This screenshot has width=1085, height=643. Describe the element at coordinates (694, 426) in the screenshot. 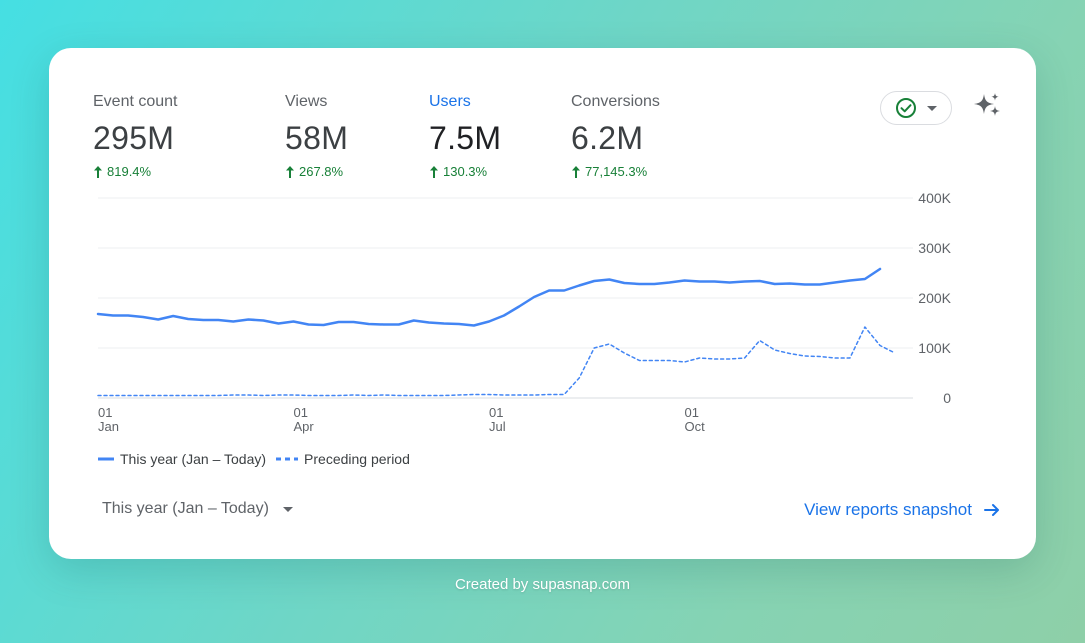

I see `x-tick-month-label: Oct` at that location.